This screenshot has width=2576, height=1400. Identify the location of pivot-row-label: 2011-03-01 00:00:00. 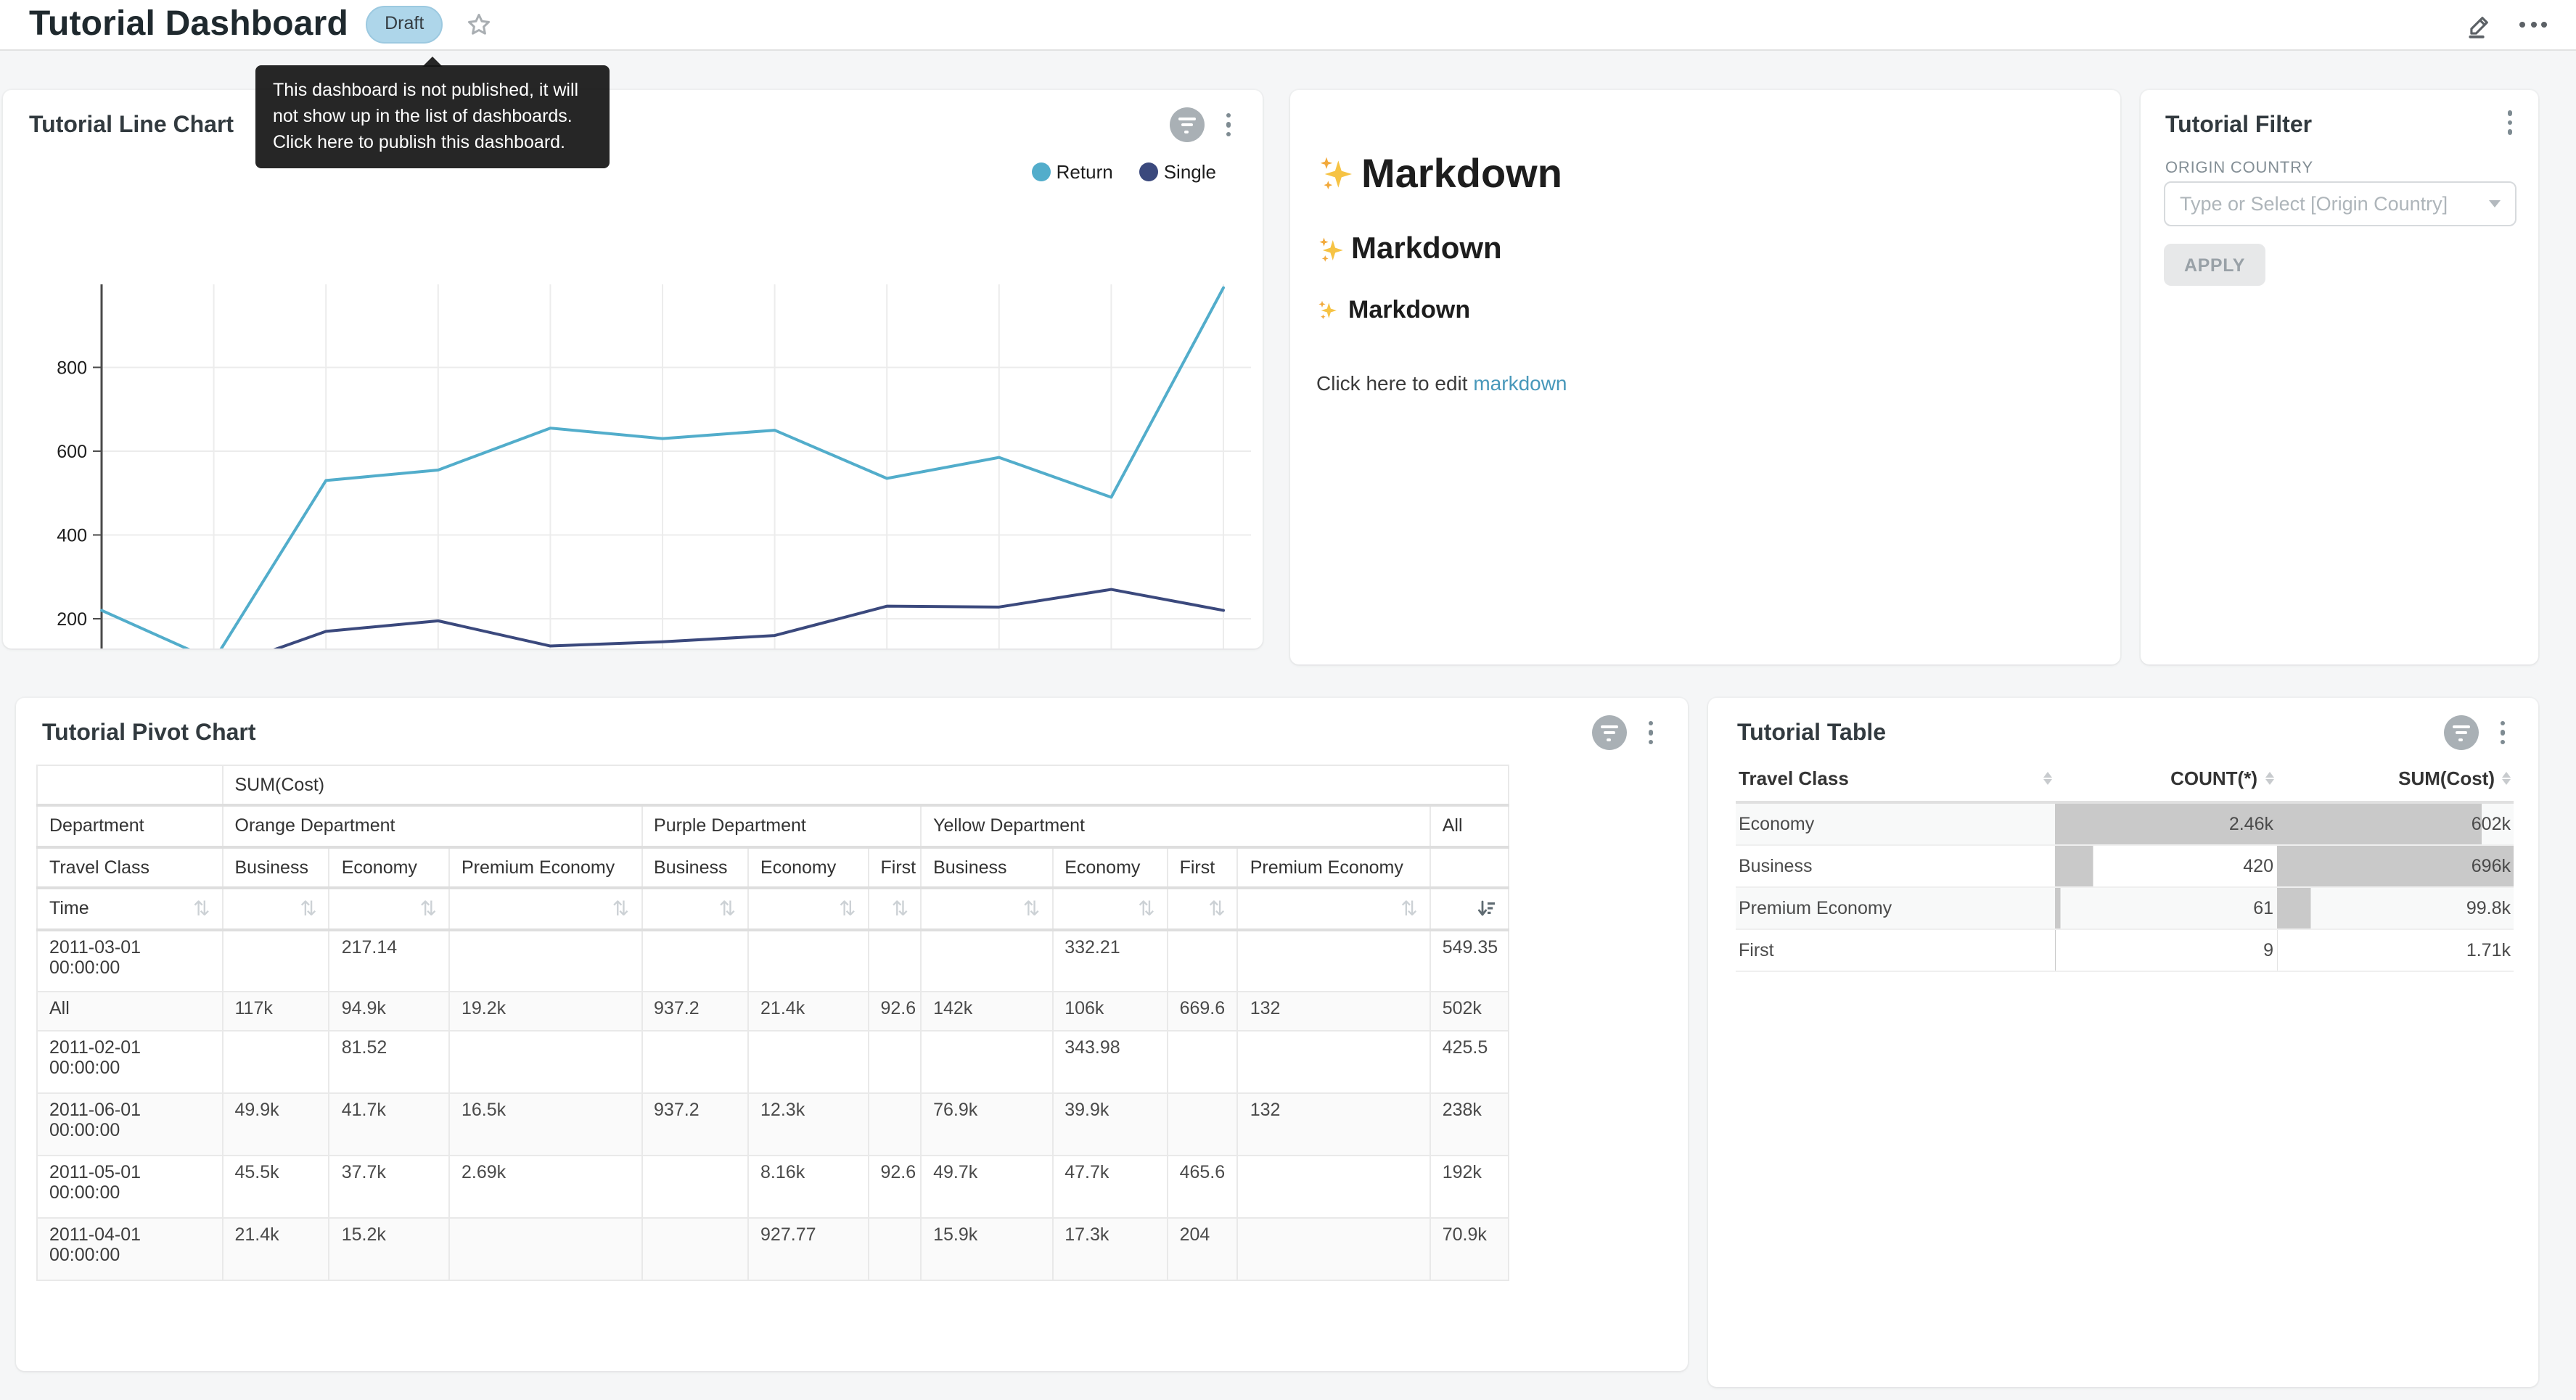
(129, 960).